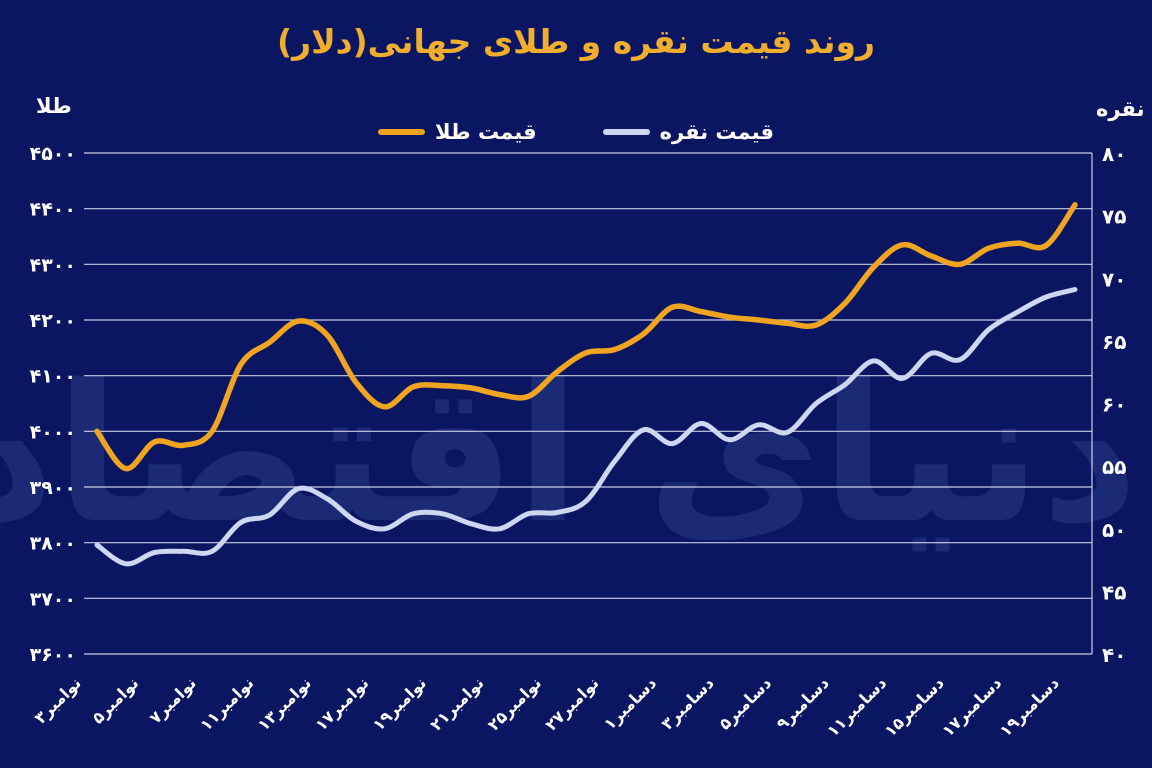  I want to click on left-axis-tick-label: ۳۹۰۰, so click(53, 488).